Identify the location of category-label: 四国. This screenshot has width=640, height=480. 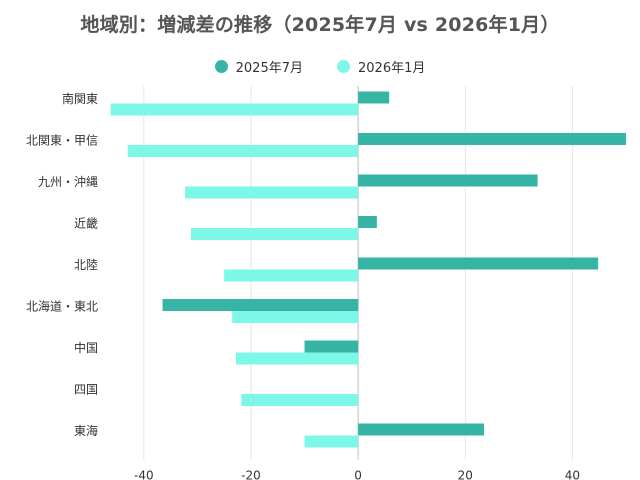
(86, 389).